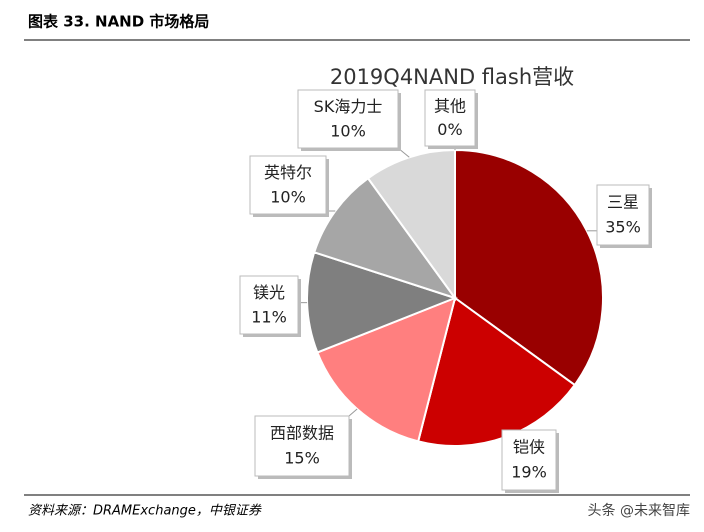 This screenshot has height=532, width=704. Describe the element at coordinates (145, 511) in the screenshot. I see `source: 资料来源：DRAMExchange，中银证券` at that location.